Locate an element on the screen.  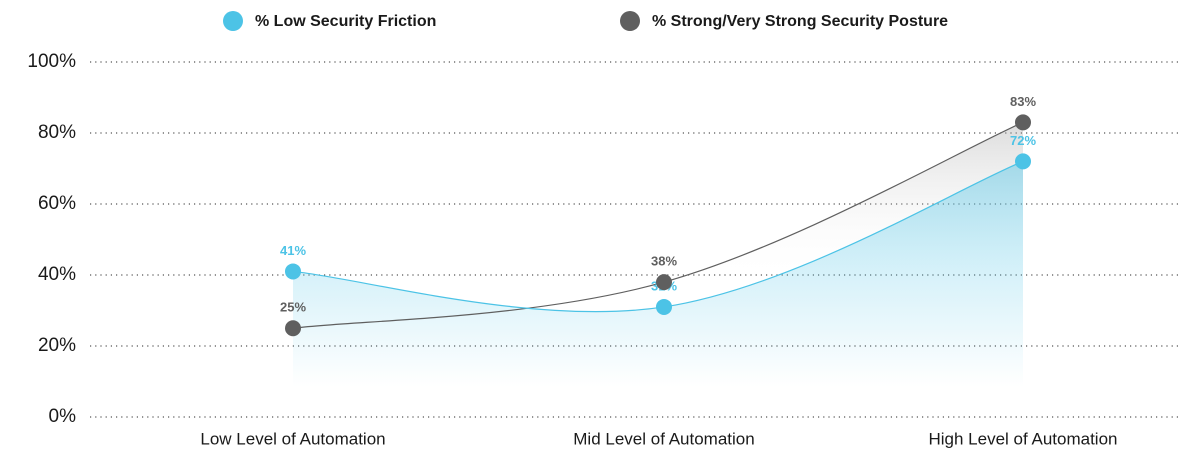
data-label: 72% is located at coordinates (1023, 140).